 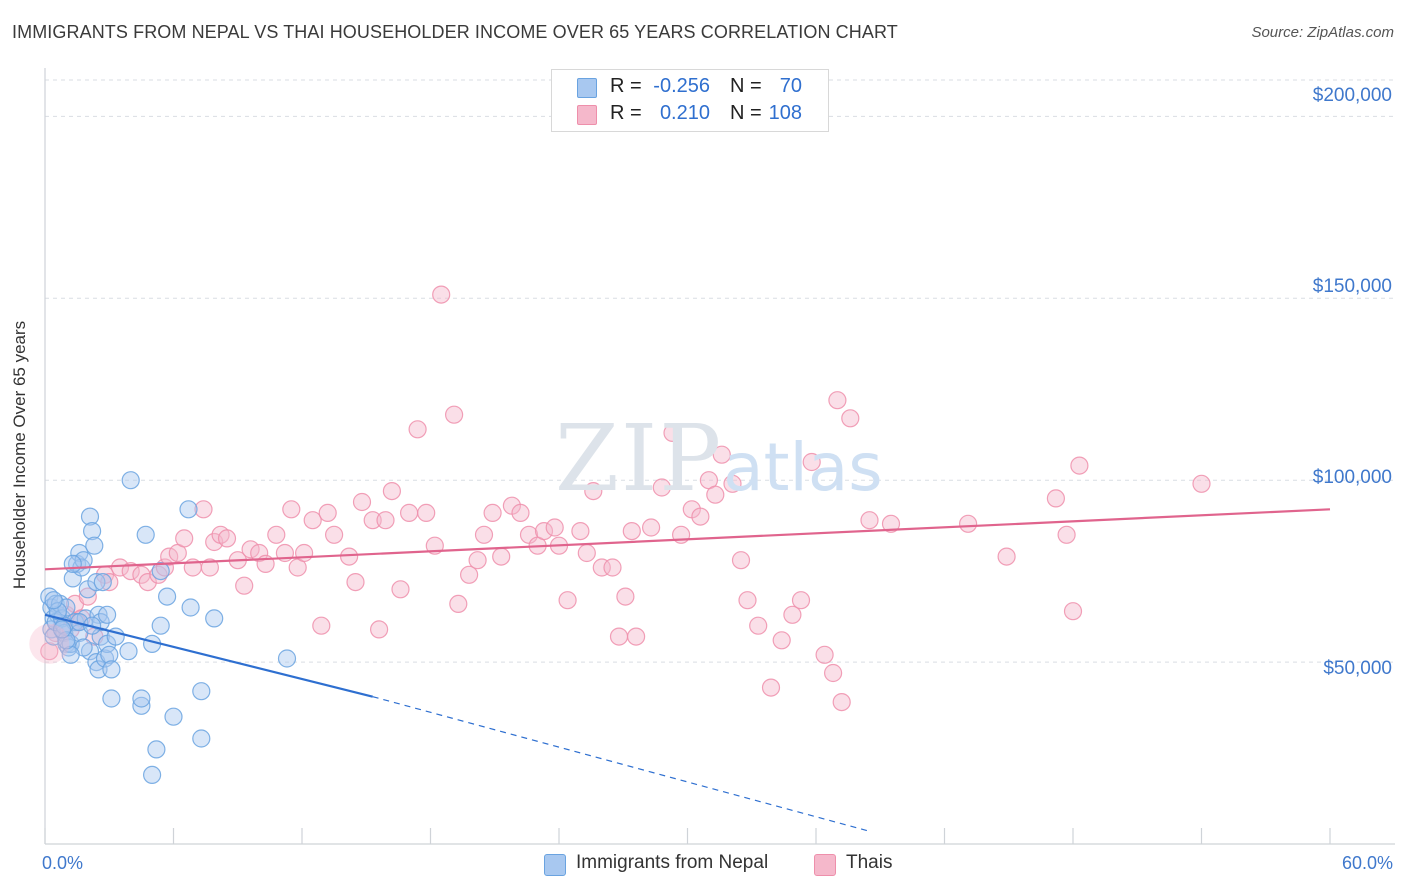 I want to click on legend-r-value: -0.256, so click(x=681, y=86).